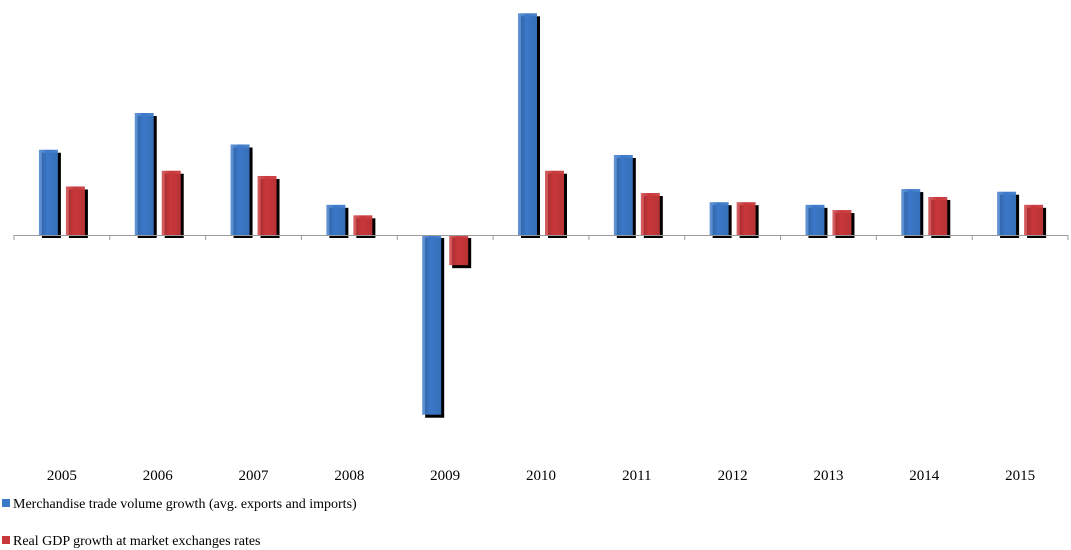 This screenshot has height=550, width=1071. What do you see at coordinates (938, 215) in the screenshot?
I see `bar-gdp-2014` at bounding box center [938, 215].